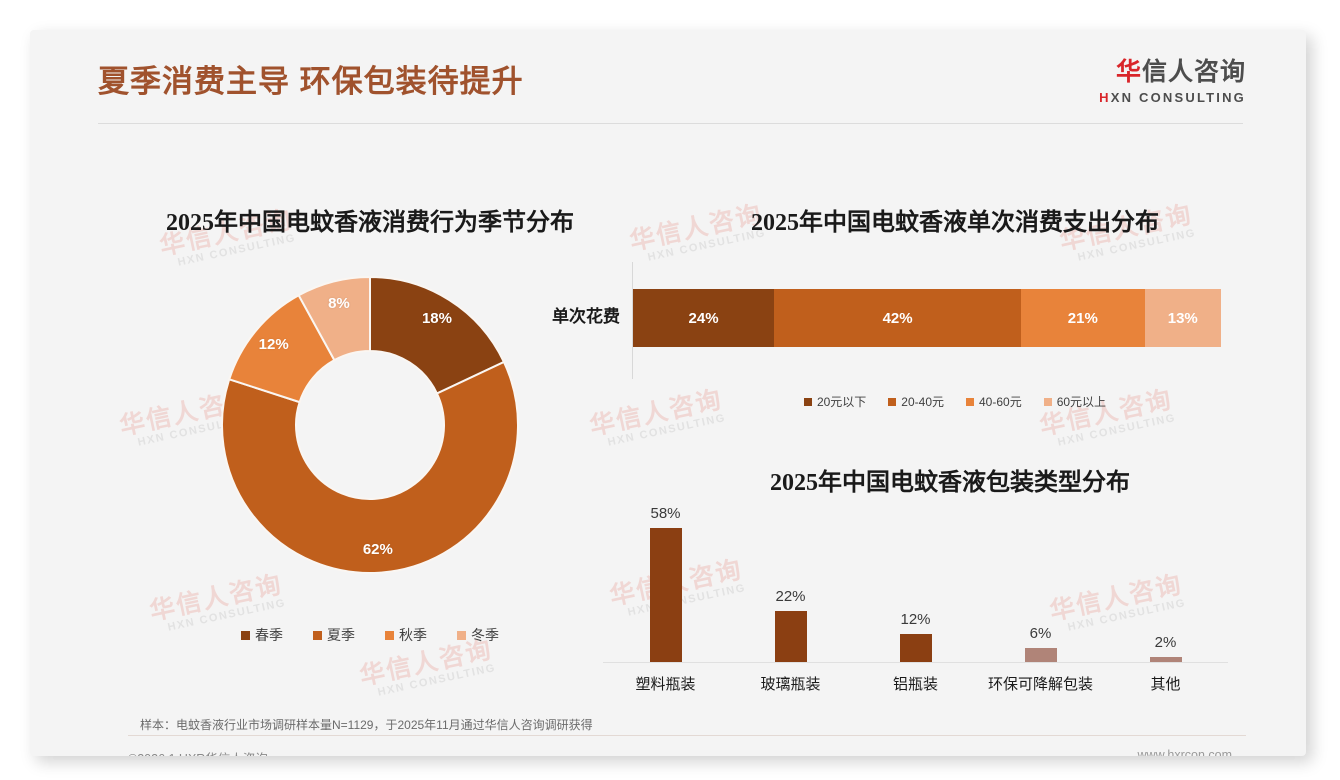  I want to click on donut-legend-label: 春季, so click(269, 635).